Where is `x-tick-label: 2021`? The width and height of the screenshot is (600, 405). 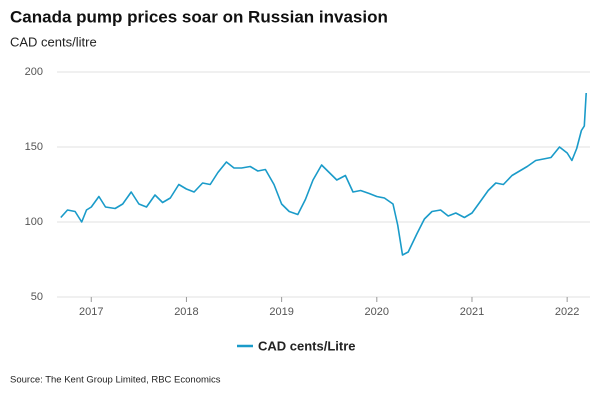 x-tick-label: 2021 is located at coordinates (472, 312).